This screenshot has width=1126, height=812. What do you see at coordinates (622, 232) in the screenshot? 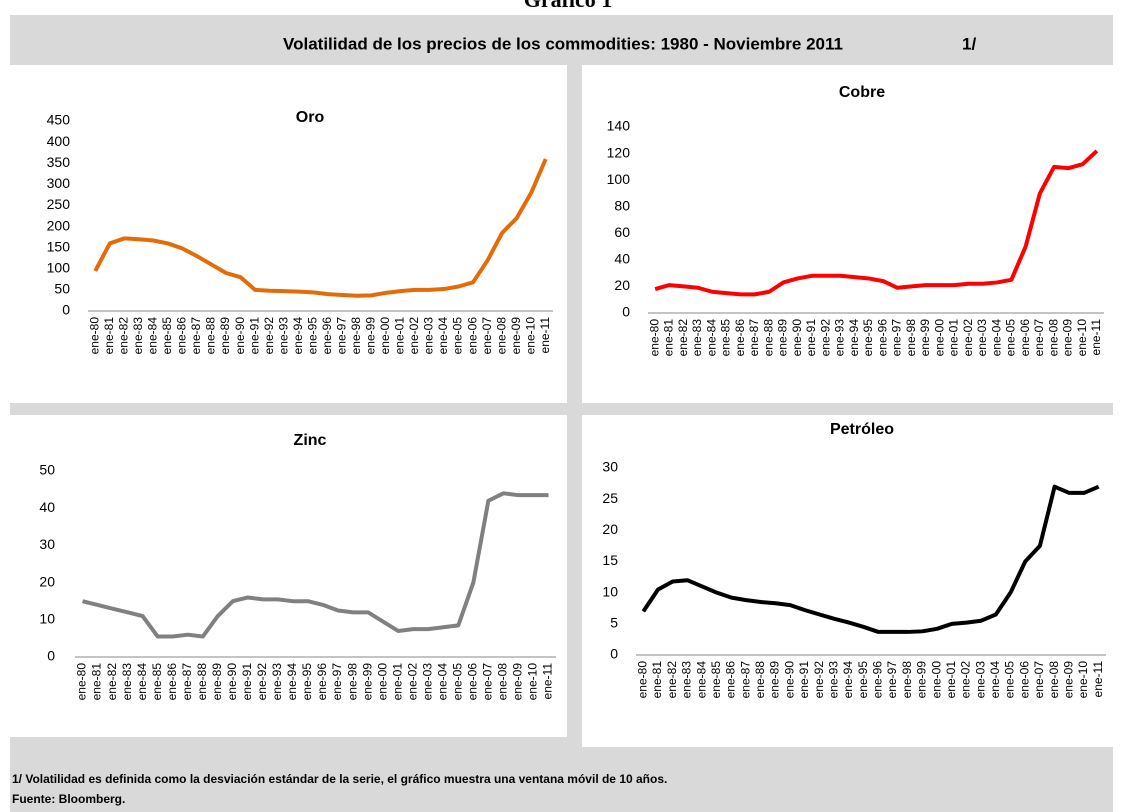
I see `y-tick-label: 60` at bounding box center [622, 232].